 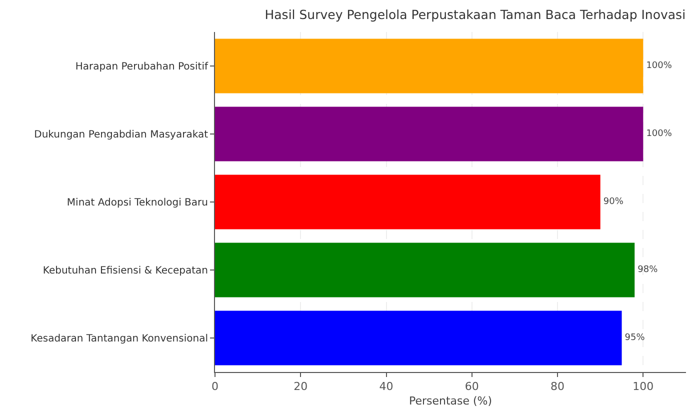 What do you see at coordinates (471, 387) in the screenshot?
I see `x-tick-label: 60` at bounding box center [471, 387].